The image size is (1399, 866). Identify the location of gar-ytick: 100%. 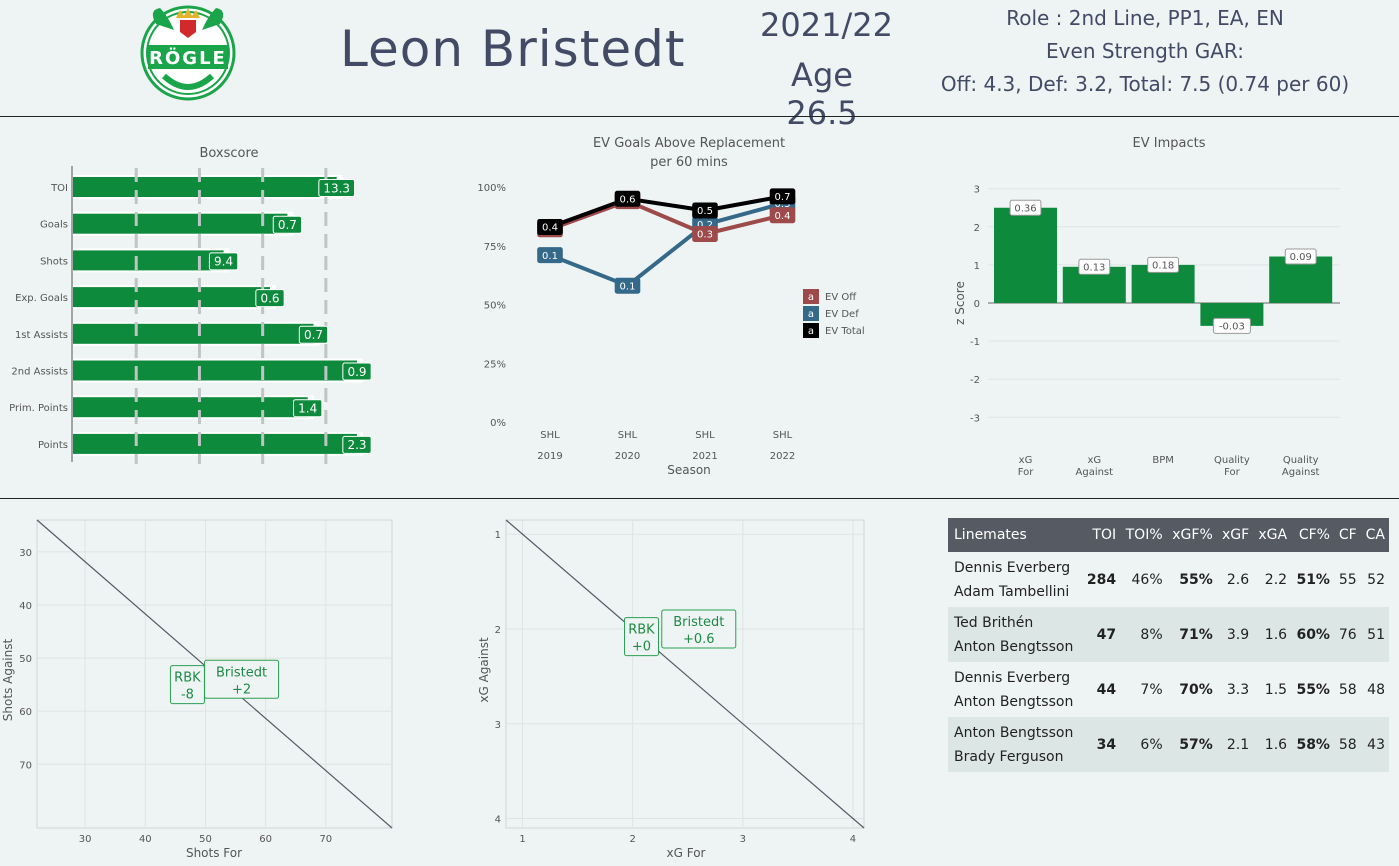
(491, 188).